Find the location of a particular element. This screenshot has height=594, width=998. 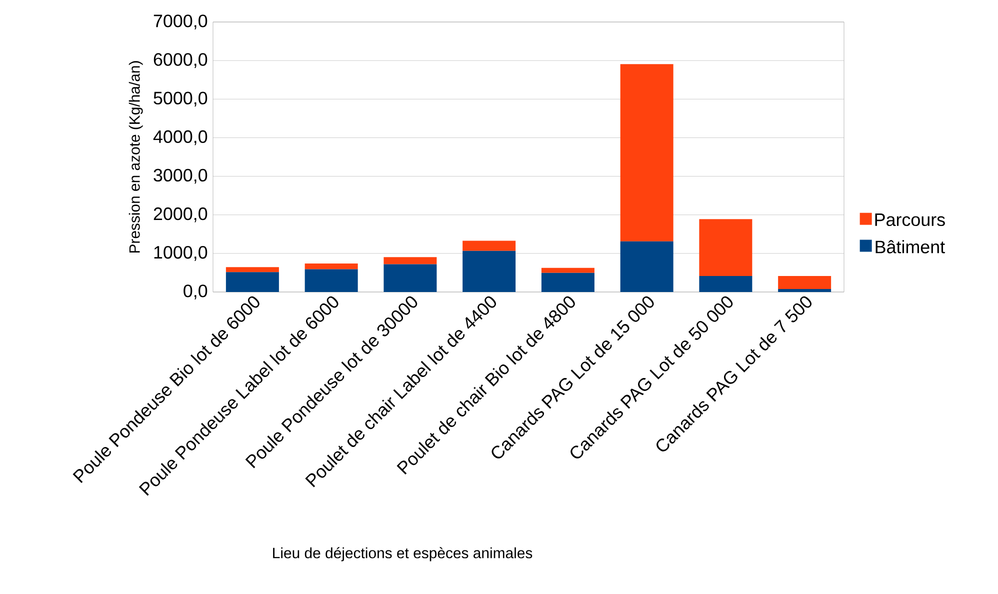

y-tick-label: 6000,0 is located at coordinates (181, 60).